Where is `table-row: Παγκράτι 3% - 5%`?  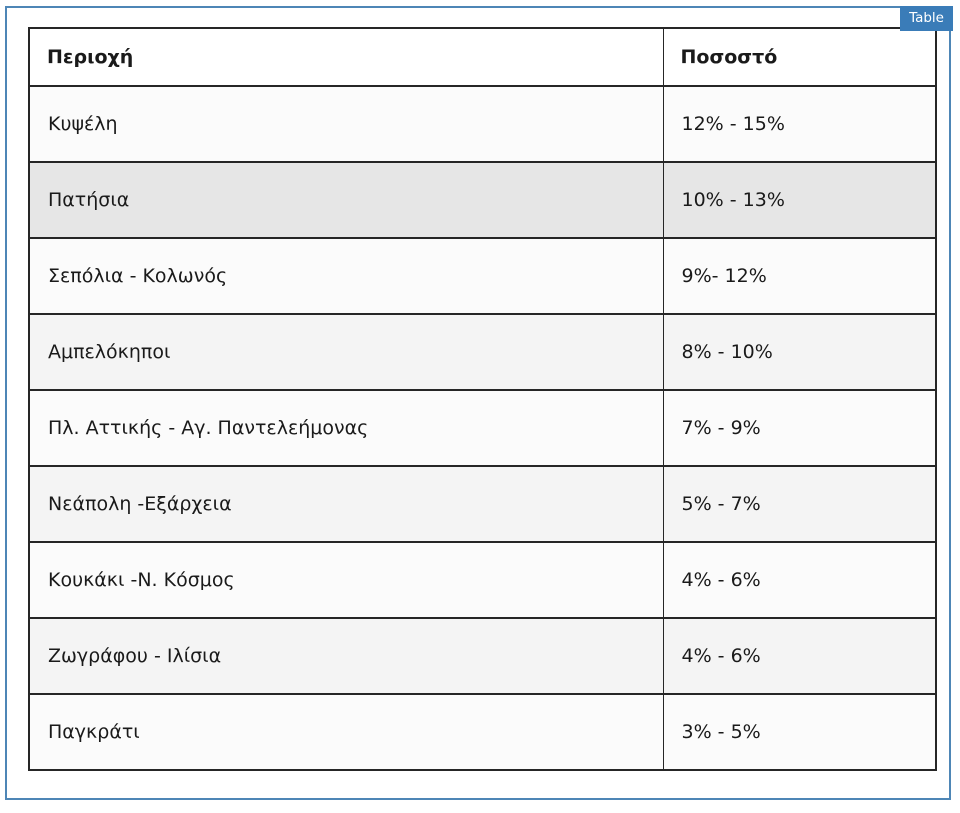 table-row: Παγκράτι 3% - 5% is located at coordinates (482, 732).